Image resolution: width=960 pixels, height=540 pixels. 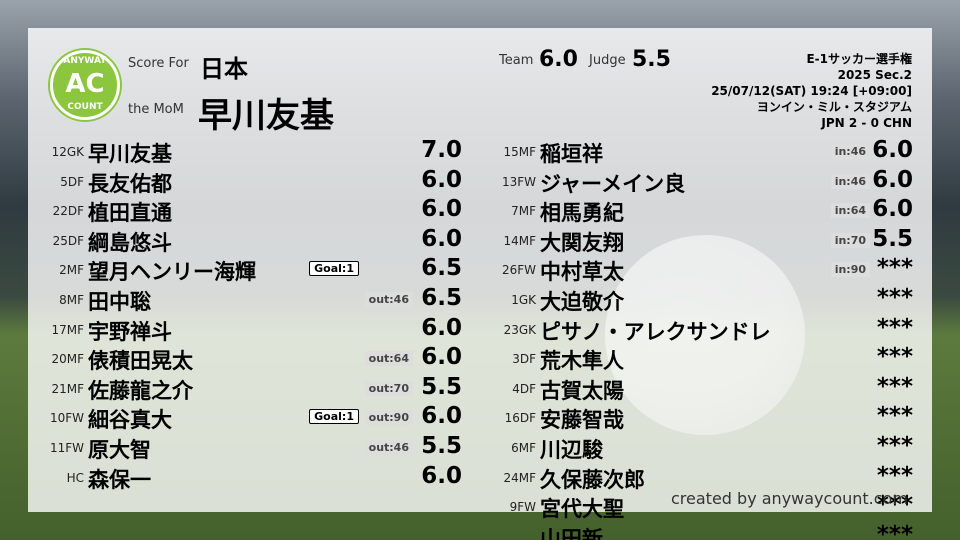 I want to click on position: 17MF, so click(x=67, y=329).